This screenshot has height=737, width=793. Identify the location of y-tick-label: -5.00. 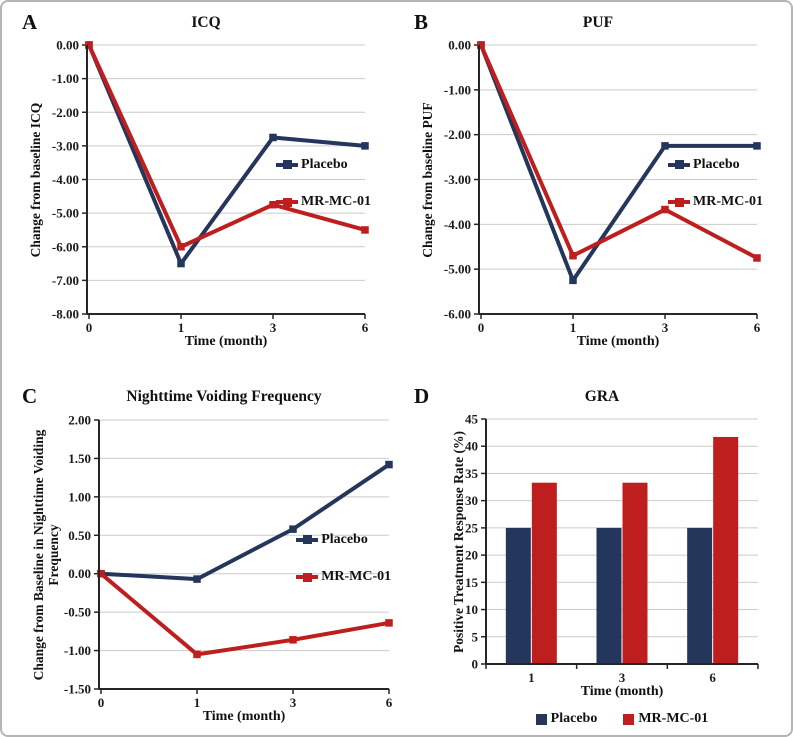
(457, 269).